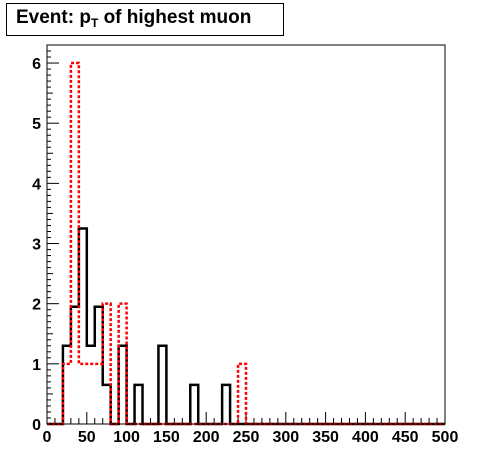 The width and height of the screenshot is (496, 472). I want to click on y-tick-label: 5, so click(36, 124).